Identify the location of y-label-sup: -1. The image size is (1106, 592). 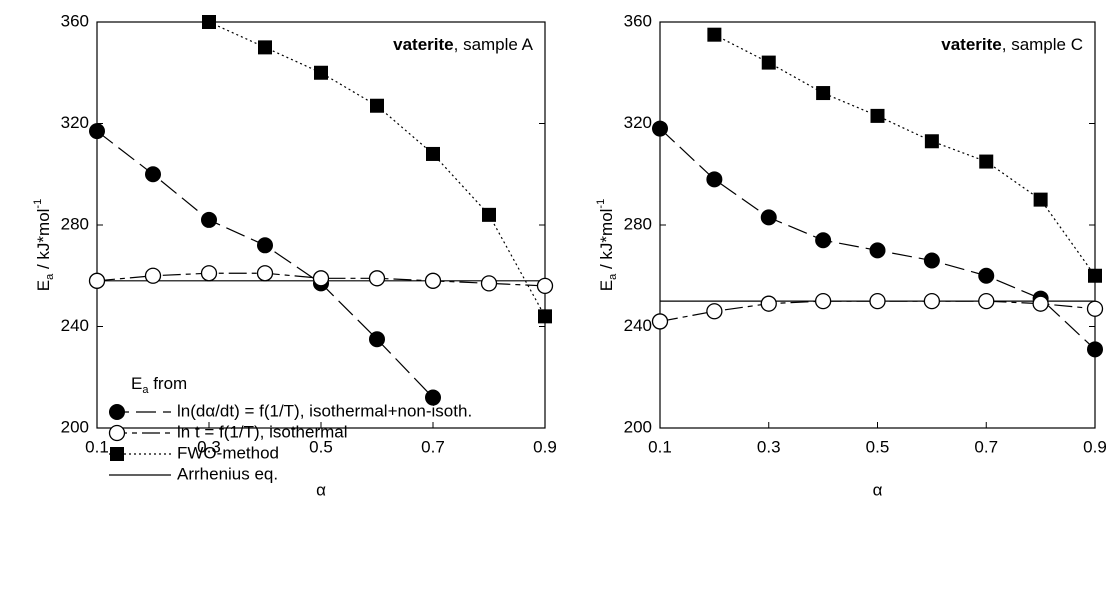
(601, 204).